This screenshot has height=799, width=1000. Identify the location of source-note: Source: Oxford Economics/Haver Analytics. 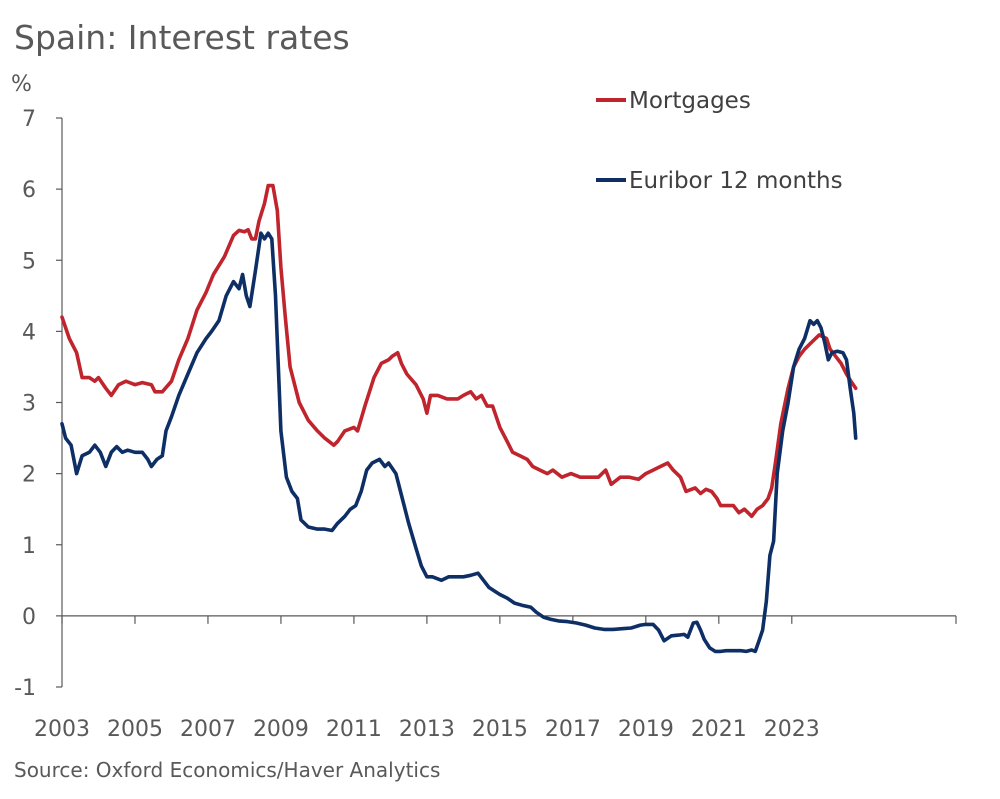
(227, 770).